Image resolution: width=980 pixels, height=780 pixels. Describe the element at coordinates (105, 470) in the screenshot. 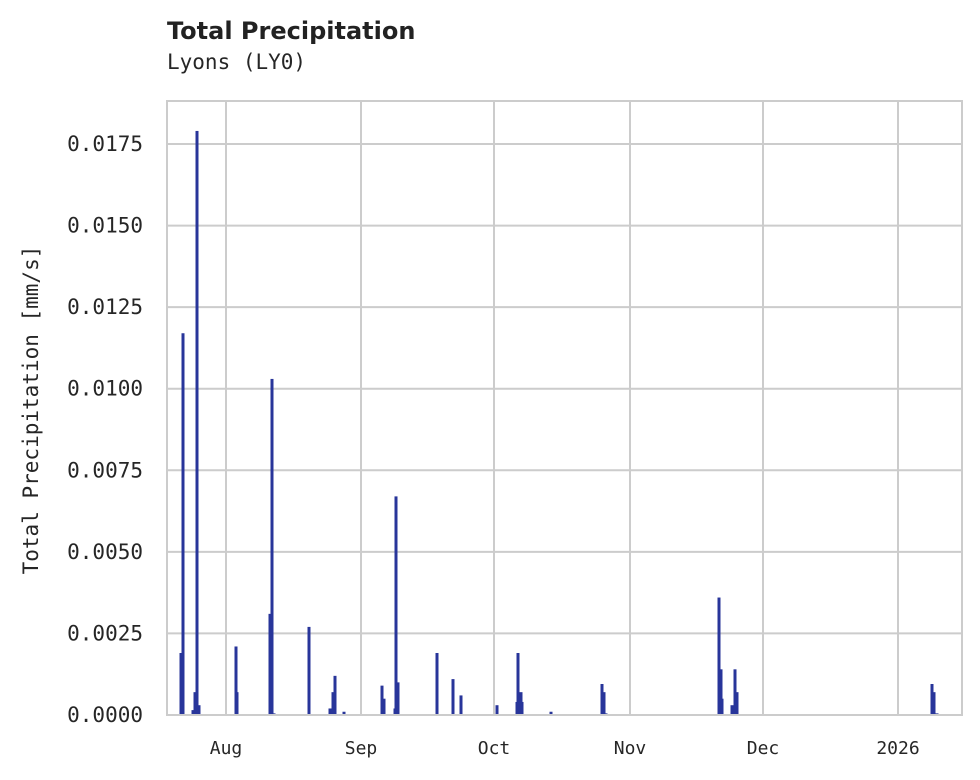

I see `y-tick-label: 0.0075` at that location.